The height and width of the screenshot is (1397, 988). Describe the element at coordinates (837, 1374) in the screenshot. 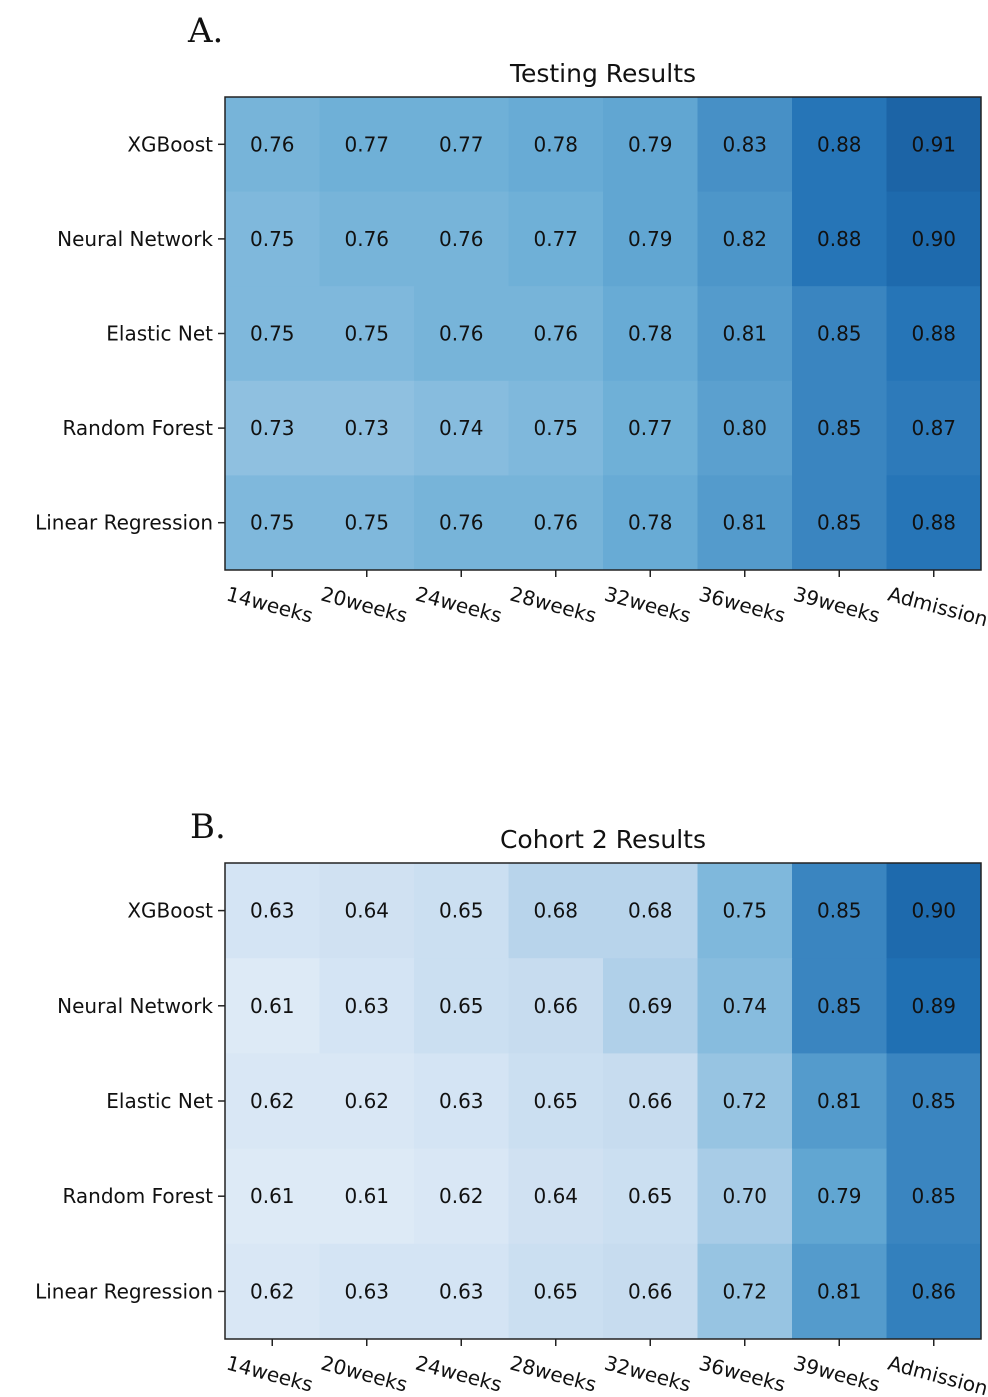

I see `x-tick-label: 39weeks` at that location.